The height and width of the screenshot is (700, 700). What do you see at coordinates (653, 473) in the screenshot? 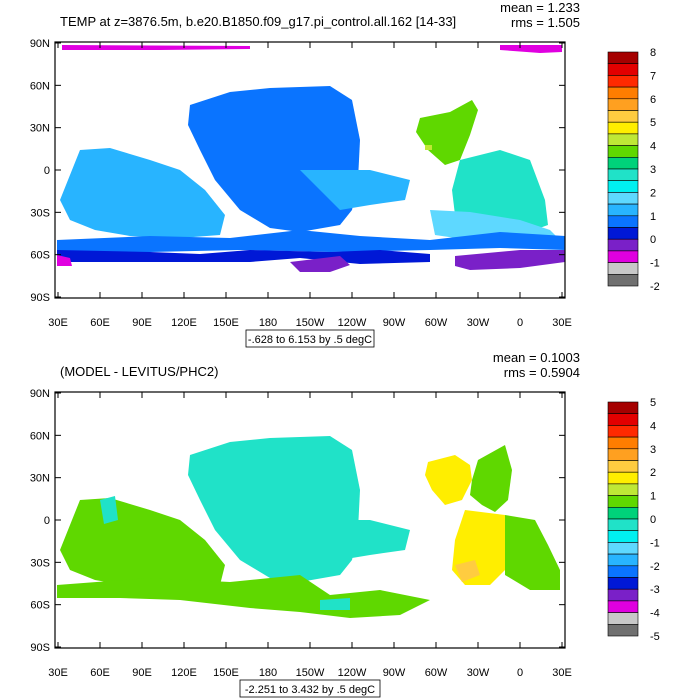
I see `colorbar-label: 2` at bounding box center [653, 473].